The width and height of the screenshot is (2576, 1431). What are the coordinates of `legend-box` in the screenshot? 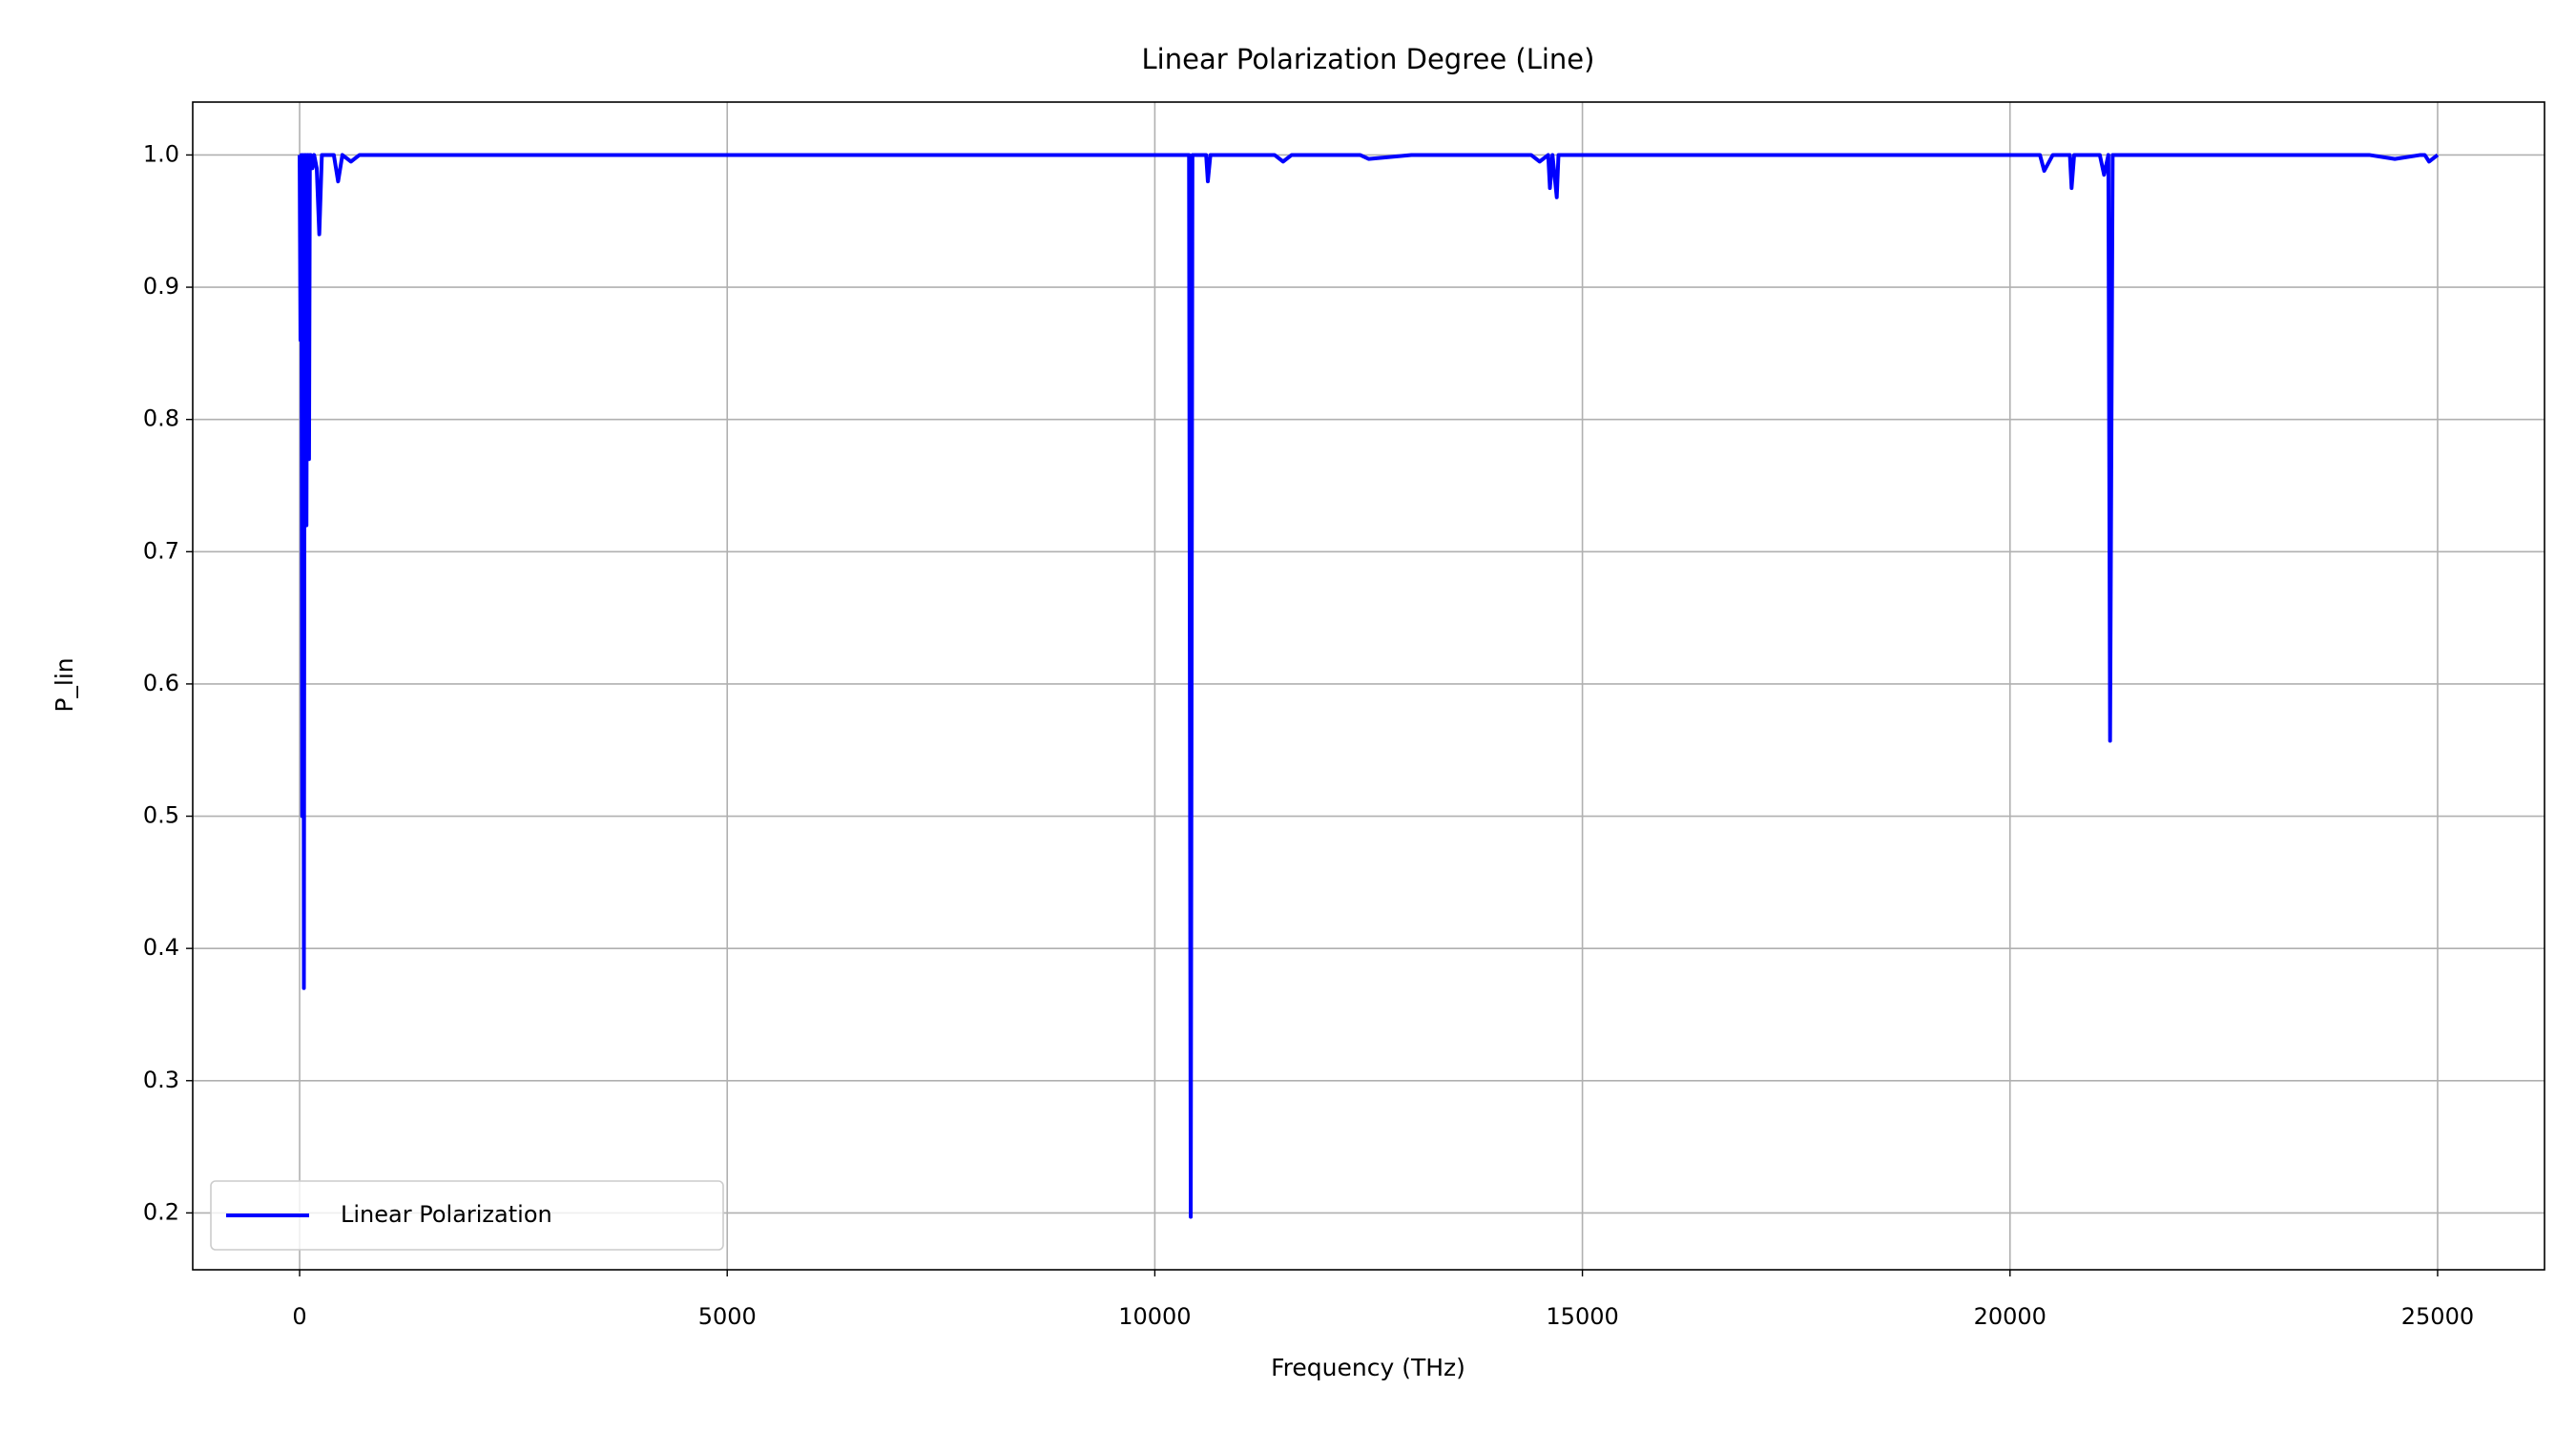 It's located at (467, 1215).